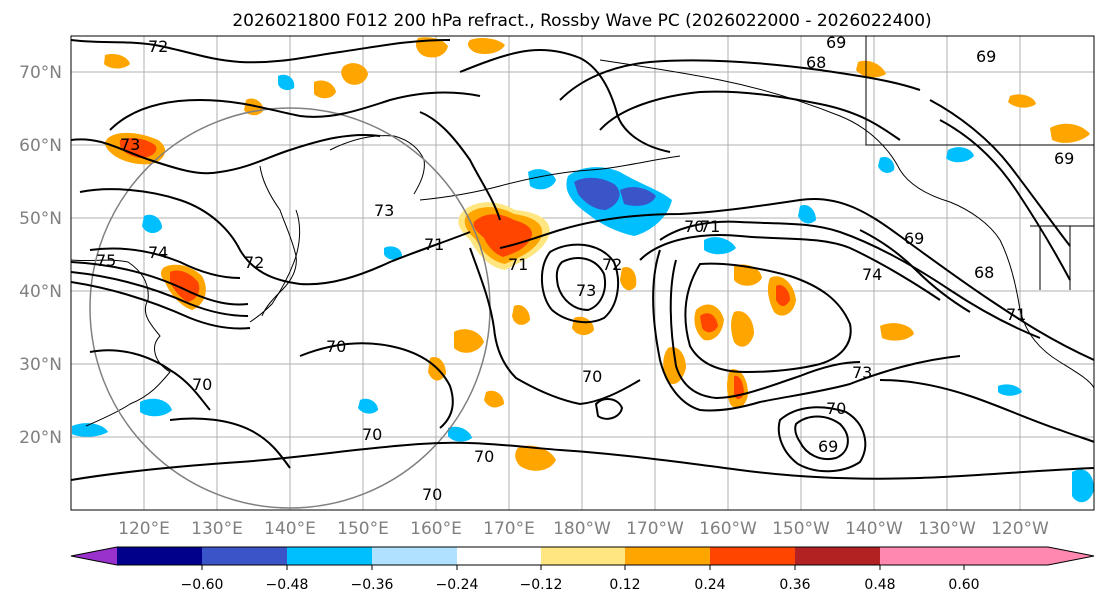  Describe the element at coordinates (947, 529) in the screenshot. I see `lon-label-130w: 130°W` at that location.